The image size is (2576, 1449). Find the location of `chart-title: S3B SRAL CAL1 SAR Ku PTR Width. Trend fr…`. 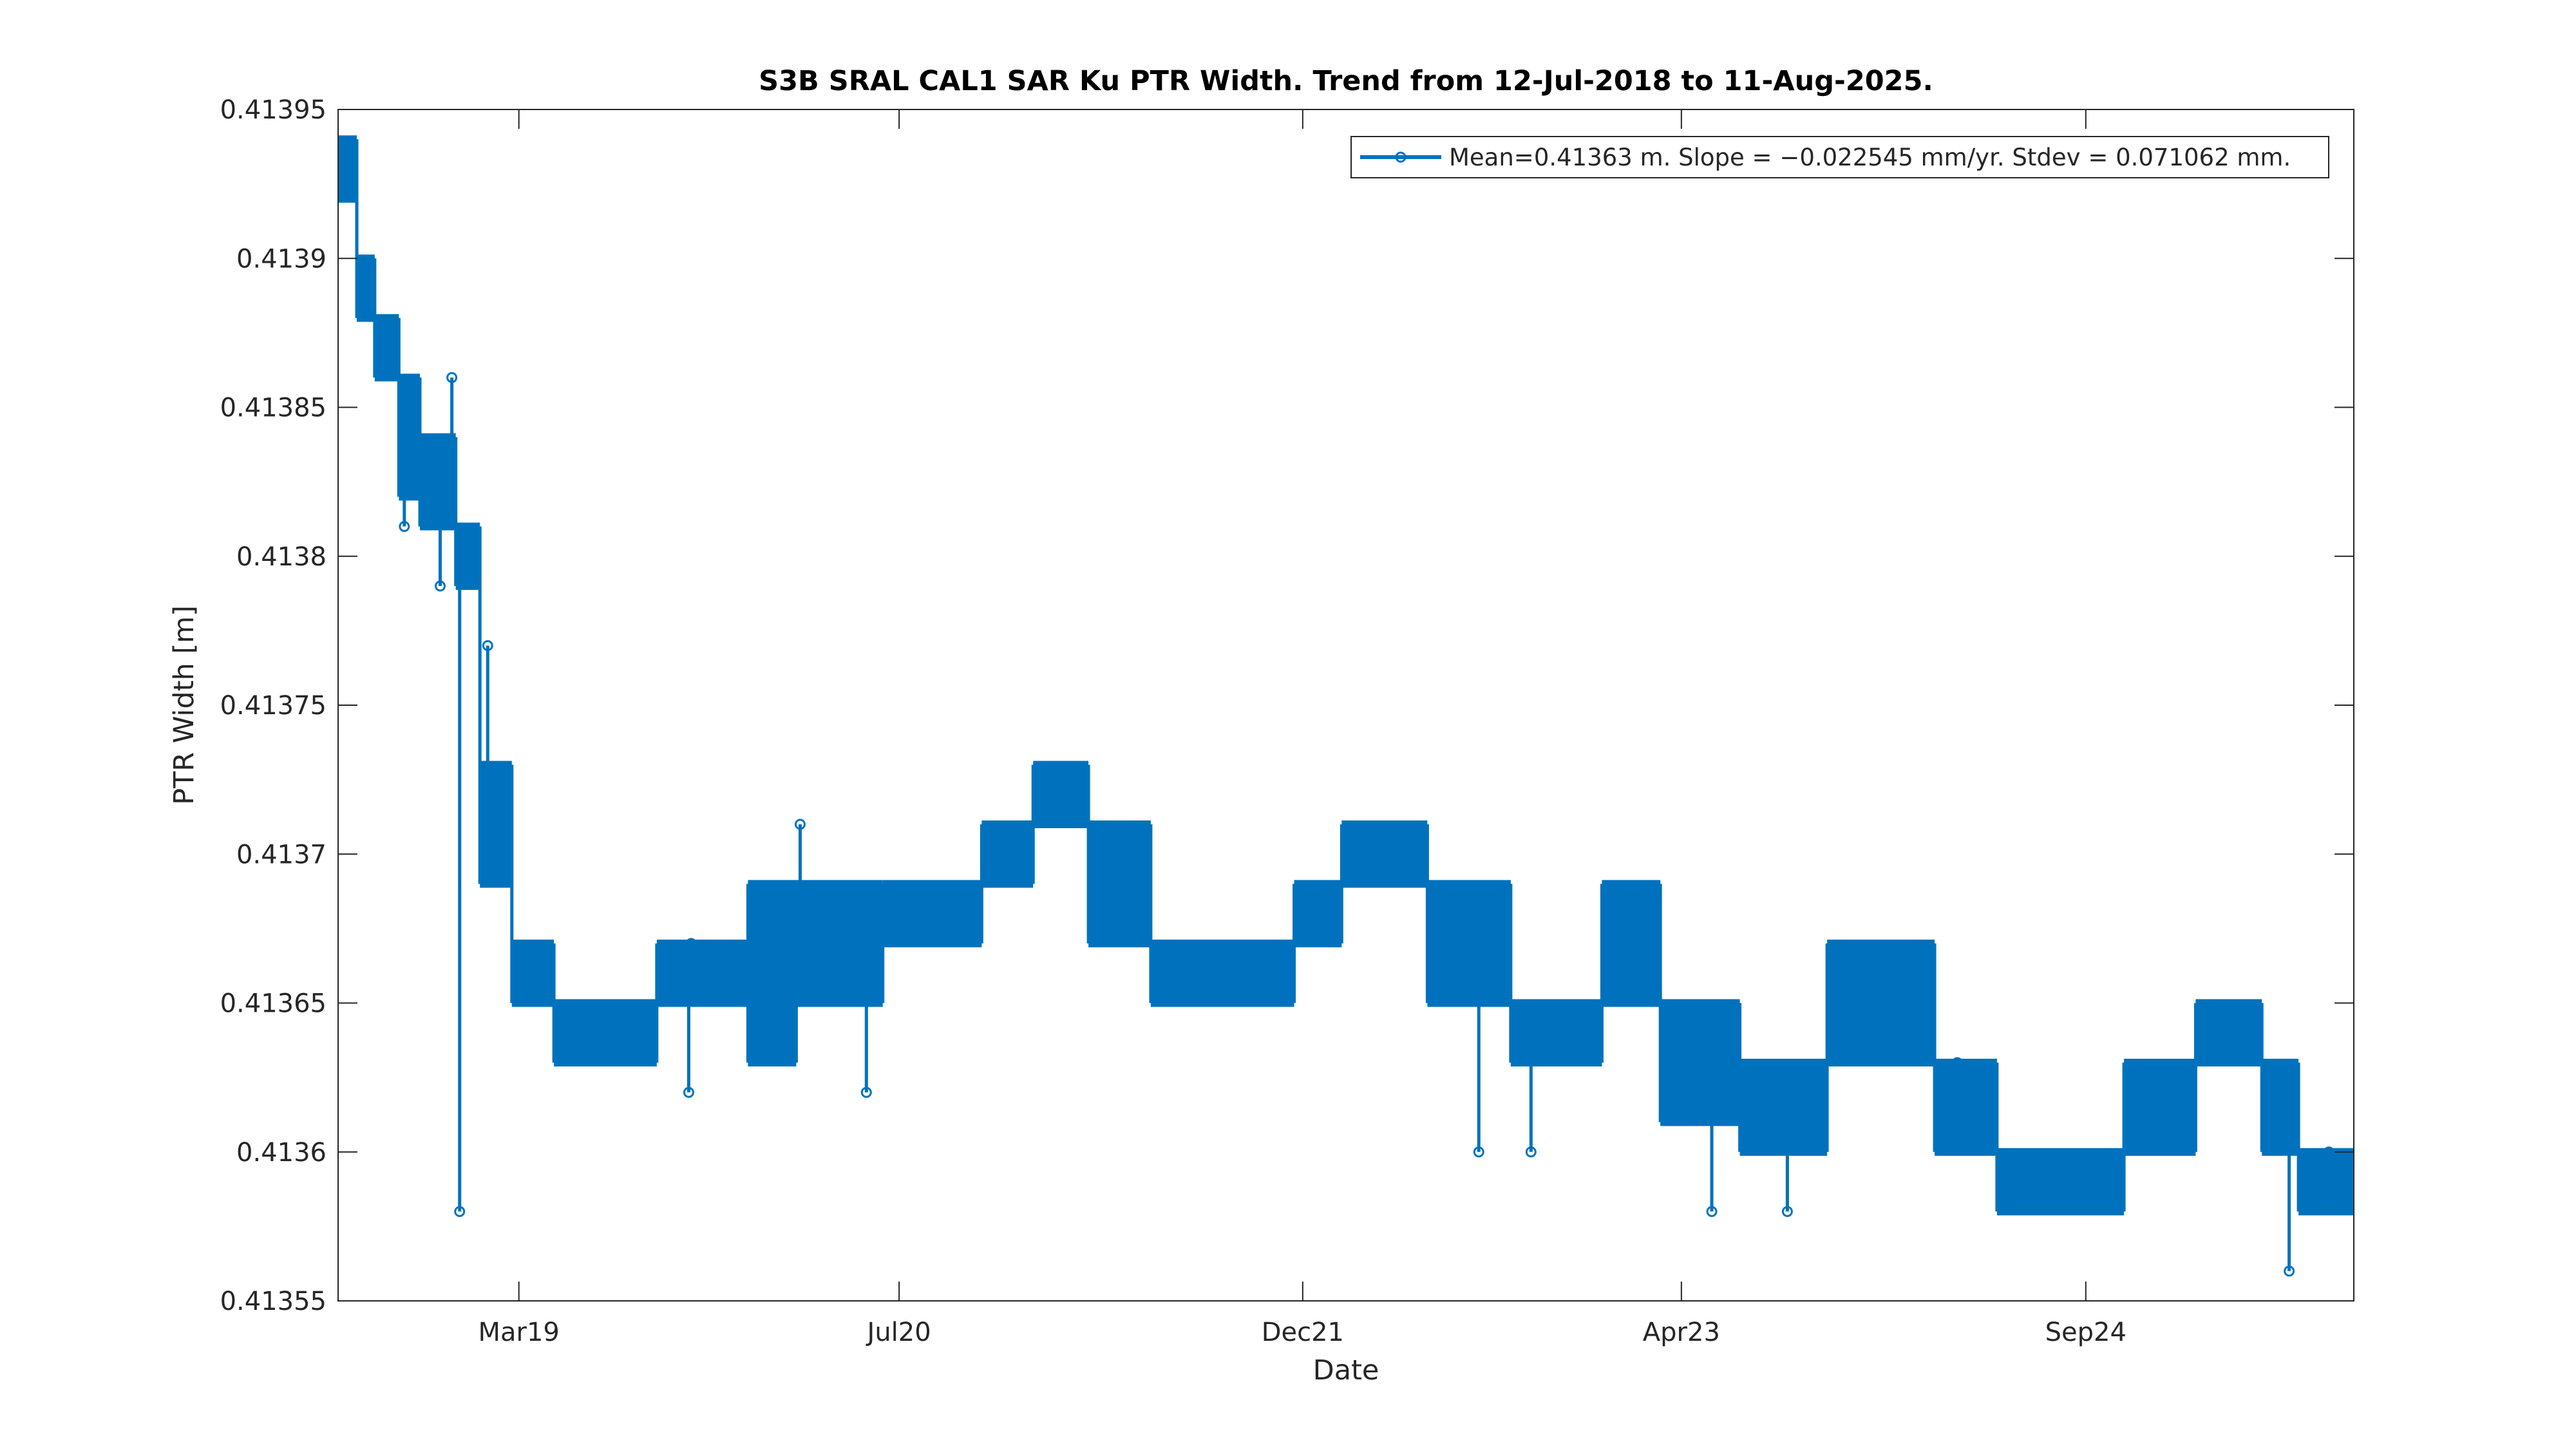

chart-title: S3B SRAL CAL1 SAR Ku PTR Width. Trend fr… is located at coordinates (1346, 81).